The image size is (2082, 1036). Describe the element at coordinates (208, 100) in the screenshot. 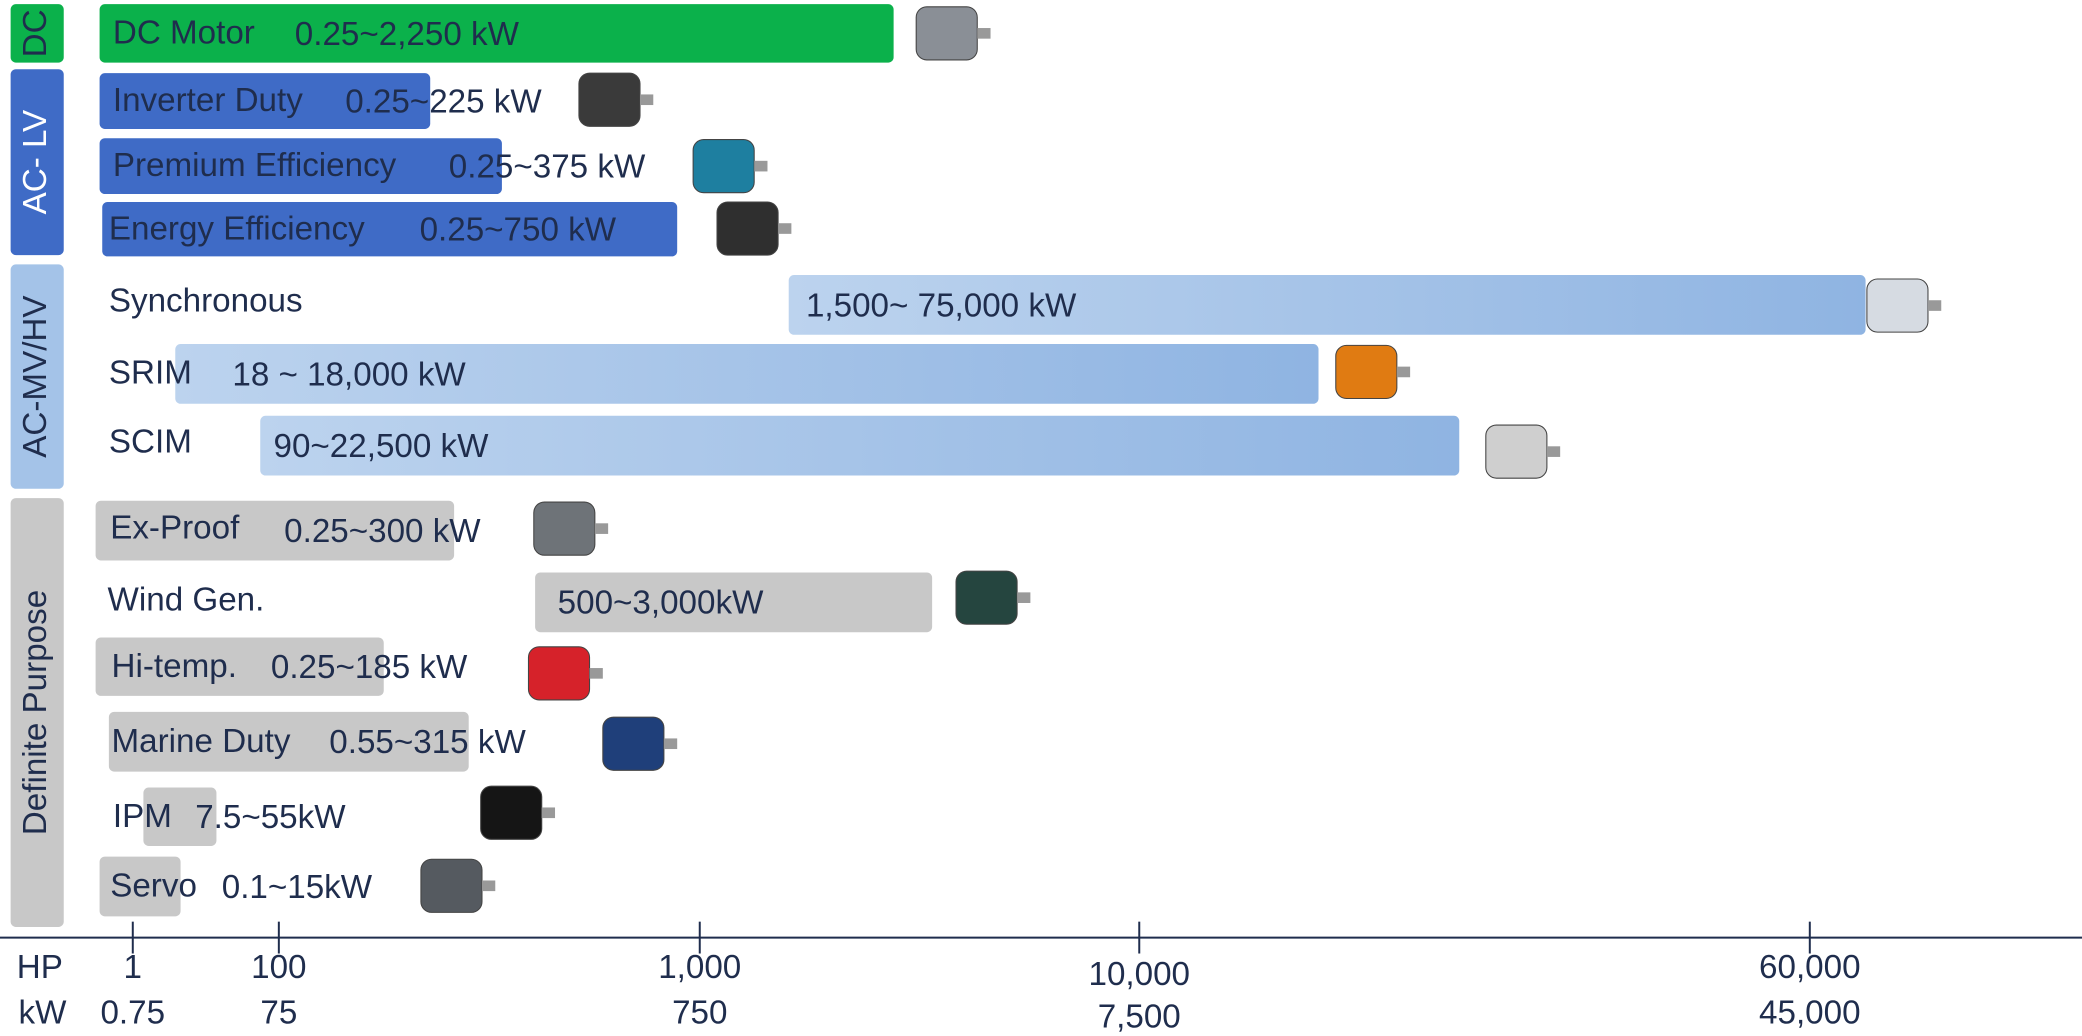

I see `motor-type: Inverter Duty` at that location.